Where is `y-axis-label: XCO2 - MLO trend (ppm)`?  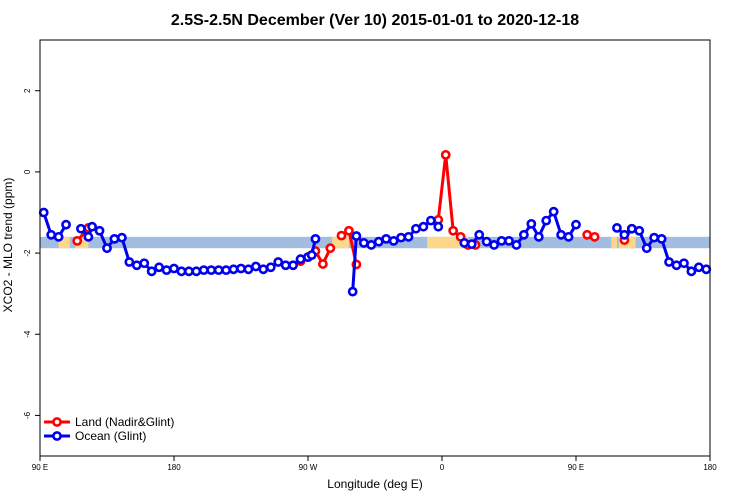
y-axis-label: XCO2 - MLO trend (ppm) is located at coordinates (8, 245).